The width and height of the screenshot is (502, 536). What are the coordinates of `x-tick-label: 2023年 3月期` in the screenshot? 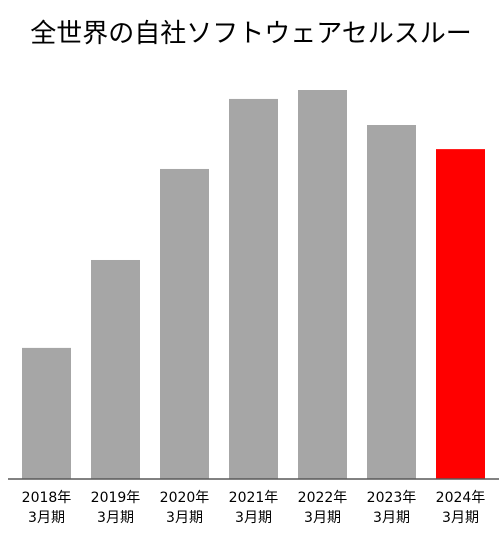 It's located at (392, 508).